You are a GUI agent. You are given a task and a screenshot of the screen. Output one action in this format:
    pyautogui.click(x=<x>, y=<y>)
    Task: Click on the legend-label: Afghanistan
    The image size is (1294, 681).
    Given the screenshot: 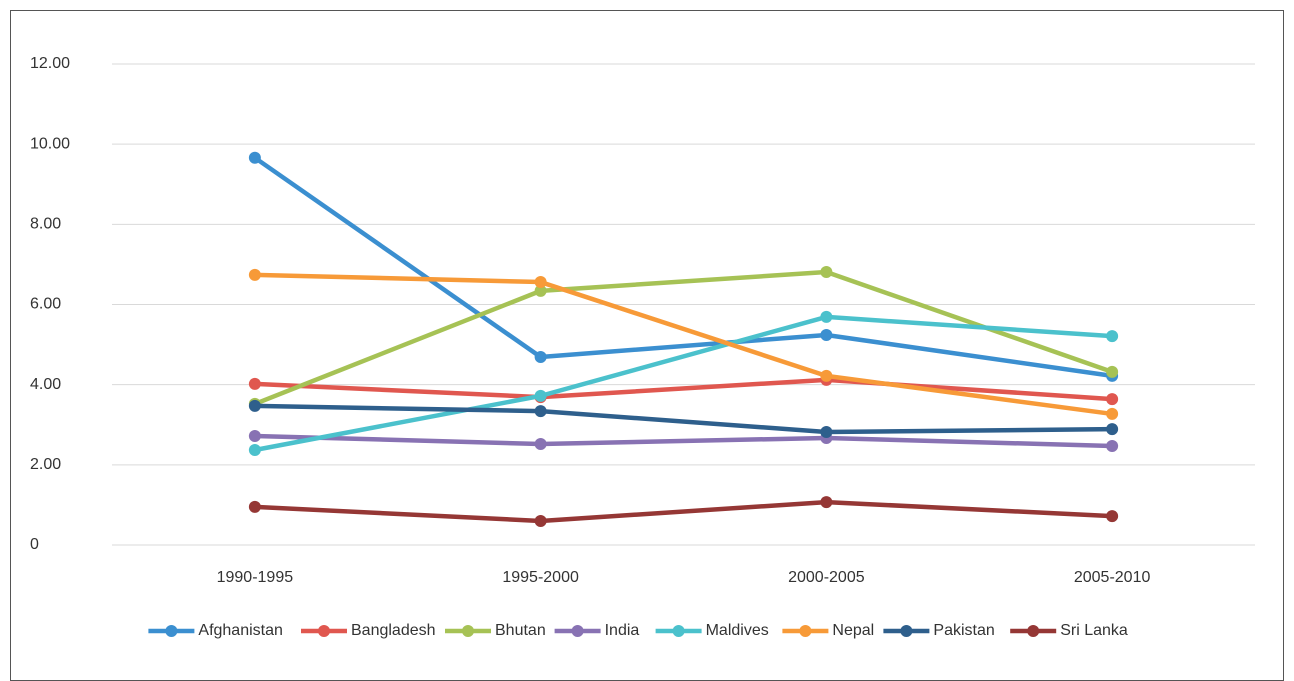 What is the action you would take?
    pyautogui.click(x=240, y=630)
    